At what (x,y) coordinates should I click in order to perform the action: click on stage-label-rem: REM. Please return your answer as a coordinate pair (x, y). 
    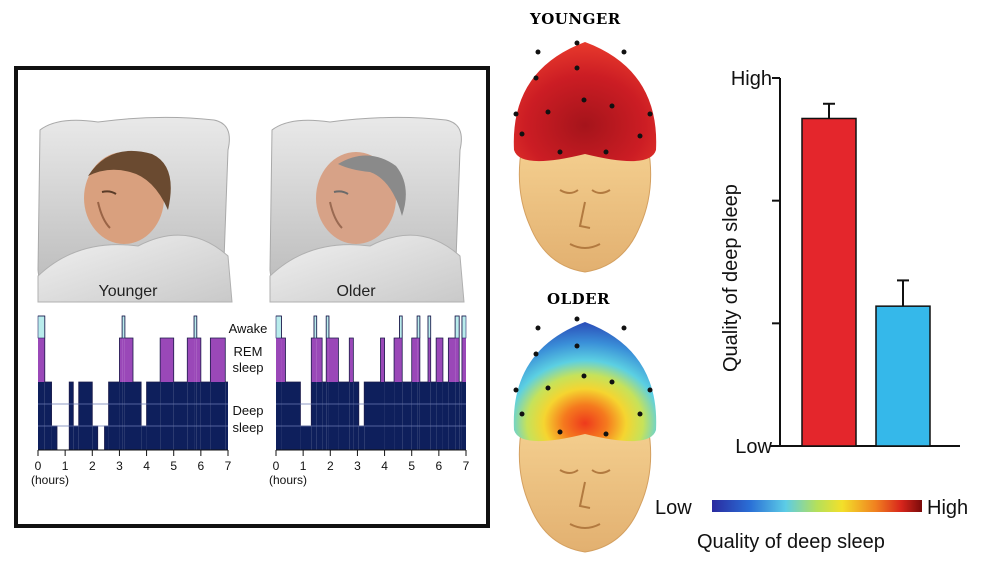
    Looking at the image, I should click on (248, 351).